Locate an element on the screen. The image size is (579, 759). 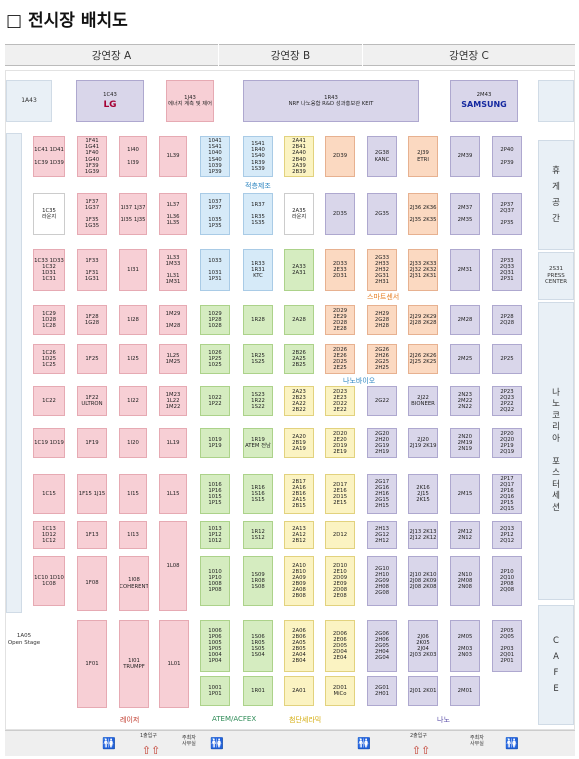
booth-e9: 2G33 2H33 2H32 2G31 2H31 is located at coordinates (382, 270).